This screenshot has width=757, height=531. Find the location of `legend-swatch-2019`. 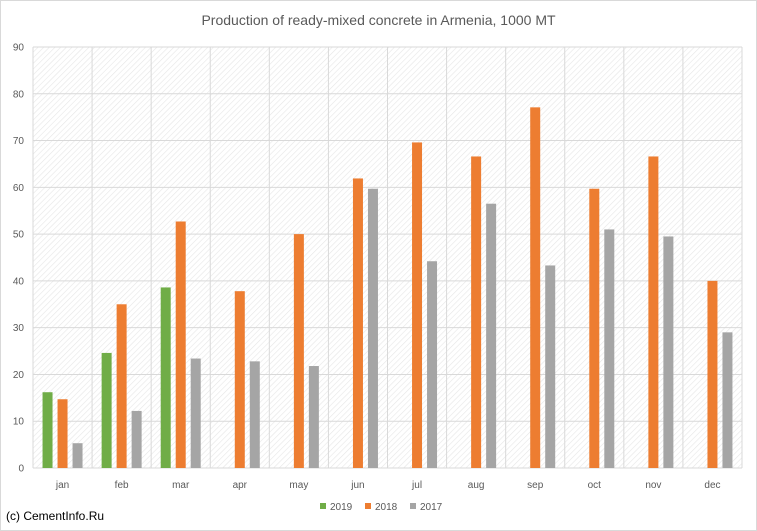

legend-swatch-2019 is located at coordinates (323, 506).